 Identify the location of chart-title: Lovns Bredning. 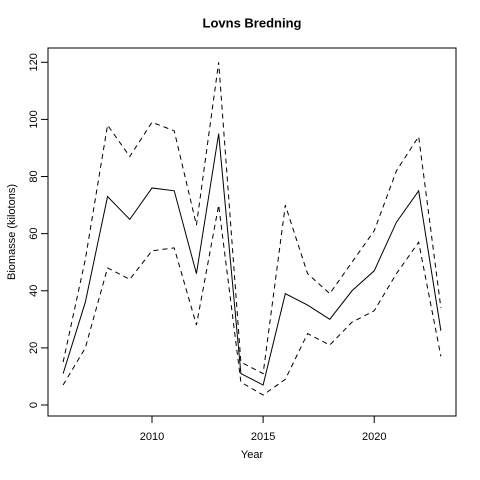
(252, 22).